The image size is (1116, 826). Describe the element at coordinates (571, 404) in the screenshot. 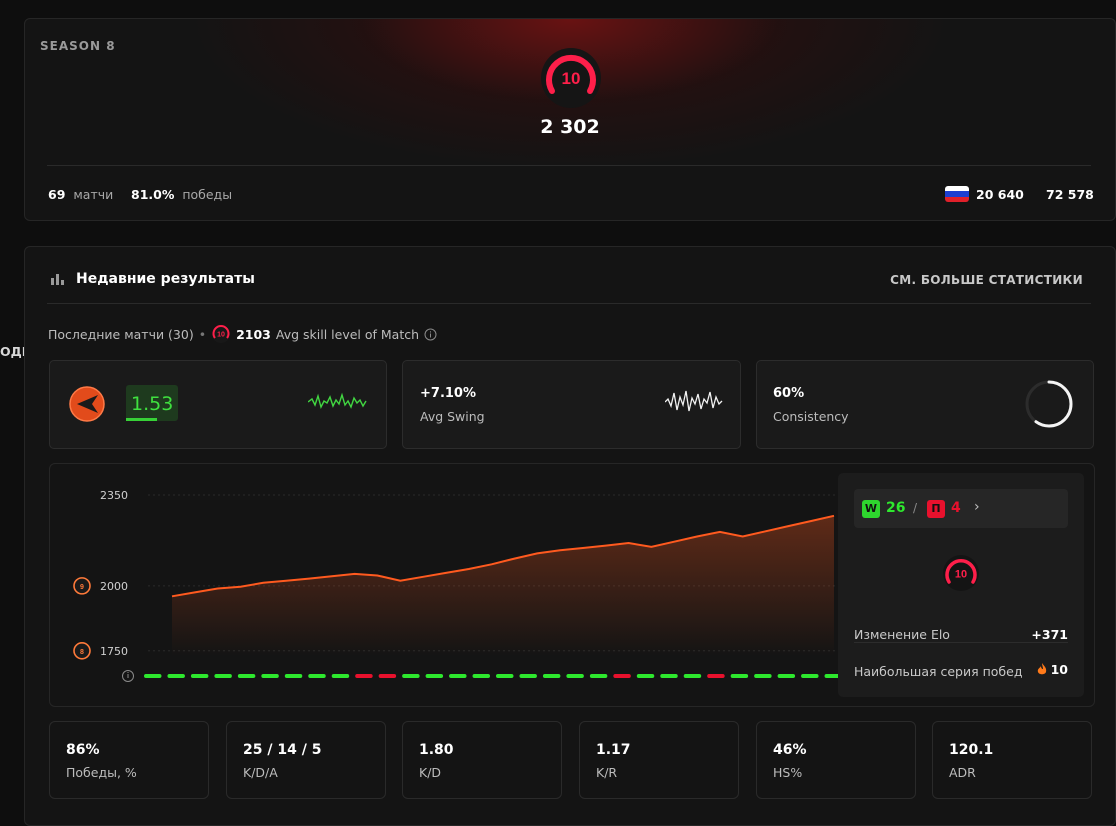

I see `avg-swing-card: +7.10% Avg Swing` at that location.